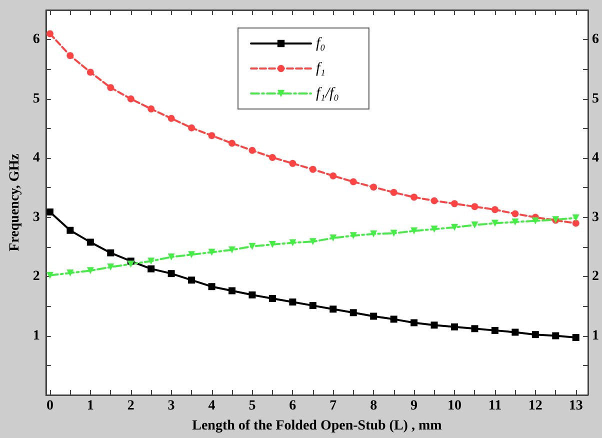  Describe the element at coordinates (252, 406) in the screenshot. I see `x-tick-label: 5` at that location.